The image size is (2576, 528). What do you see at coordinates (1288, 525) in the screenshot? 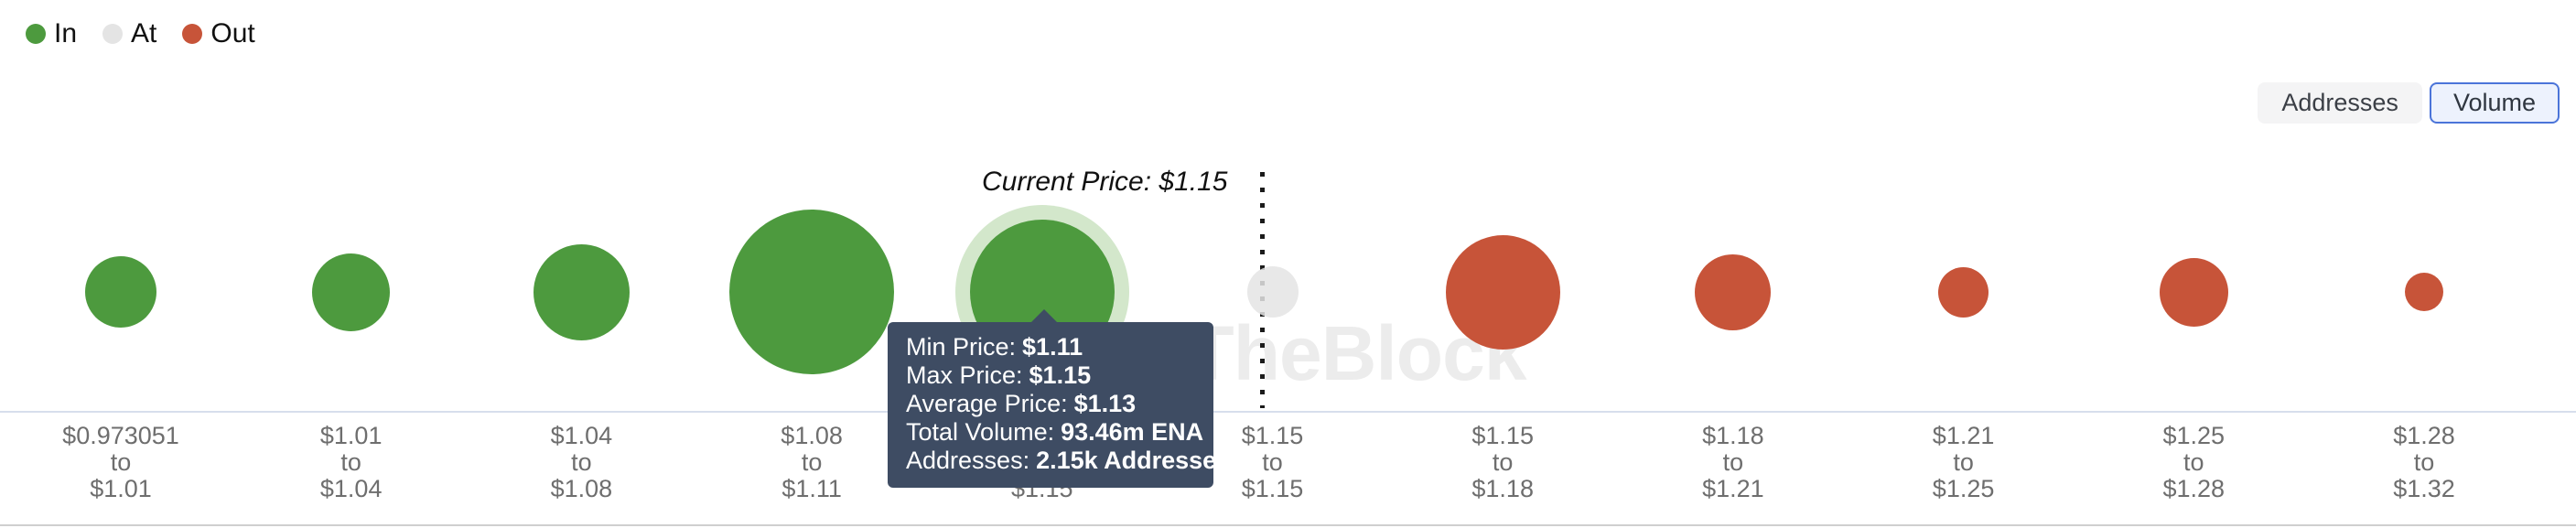
I see `bottom-divider` at bounding box center [1288, 525].